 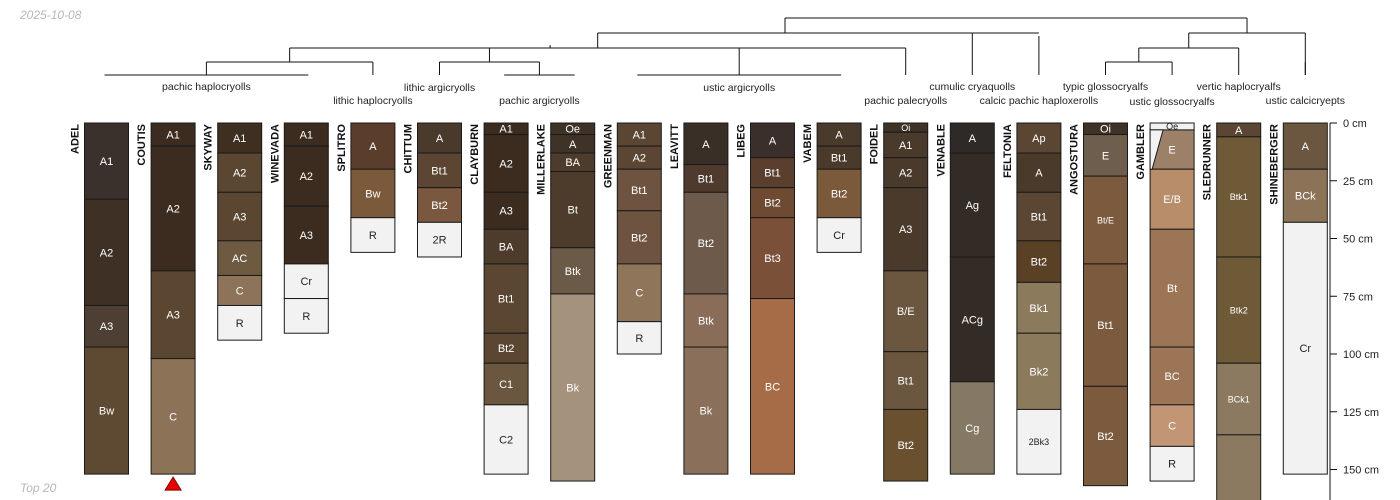 What do you see at coordinates (142, 145) in the screenshot?
I see `profile-name: COUTIS` at bounding box center [142, 145].